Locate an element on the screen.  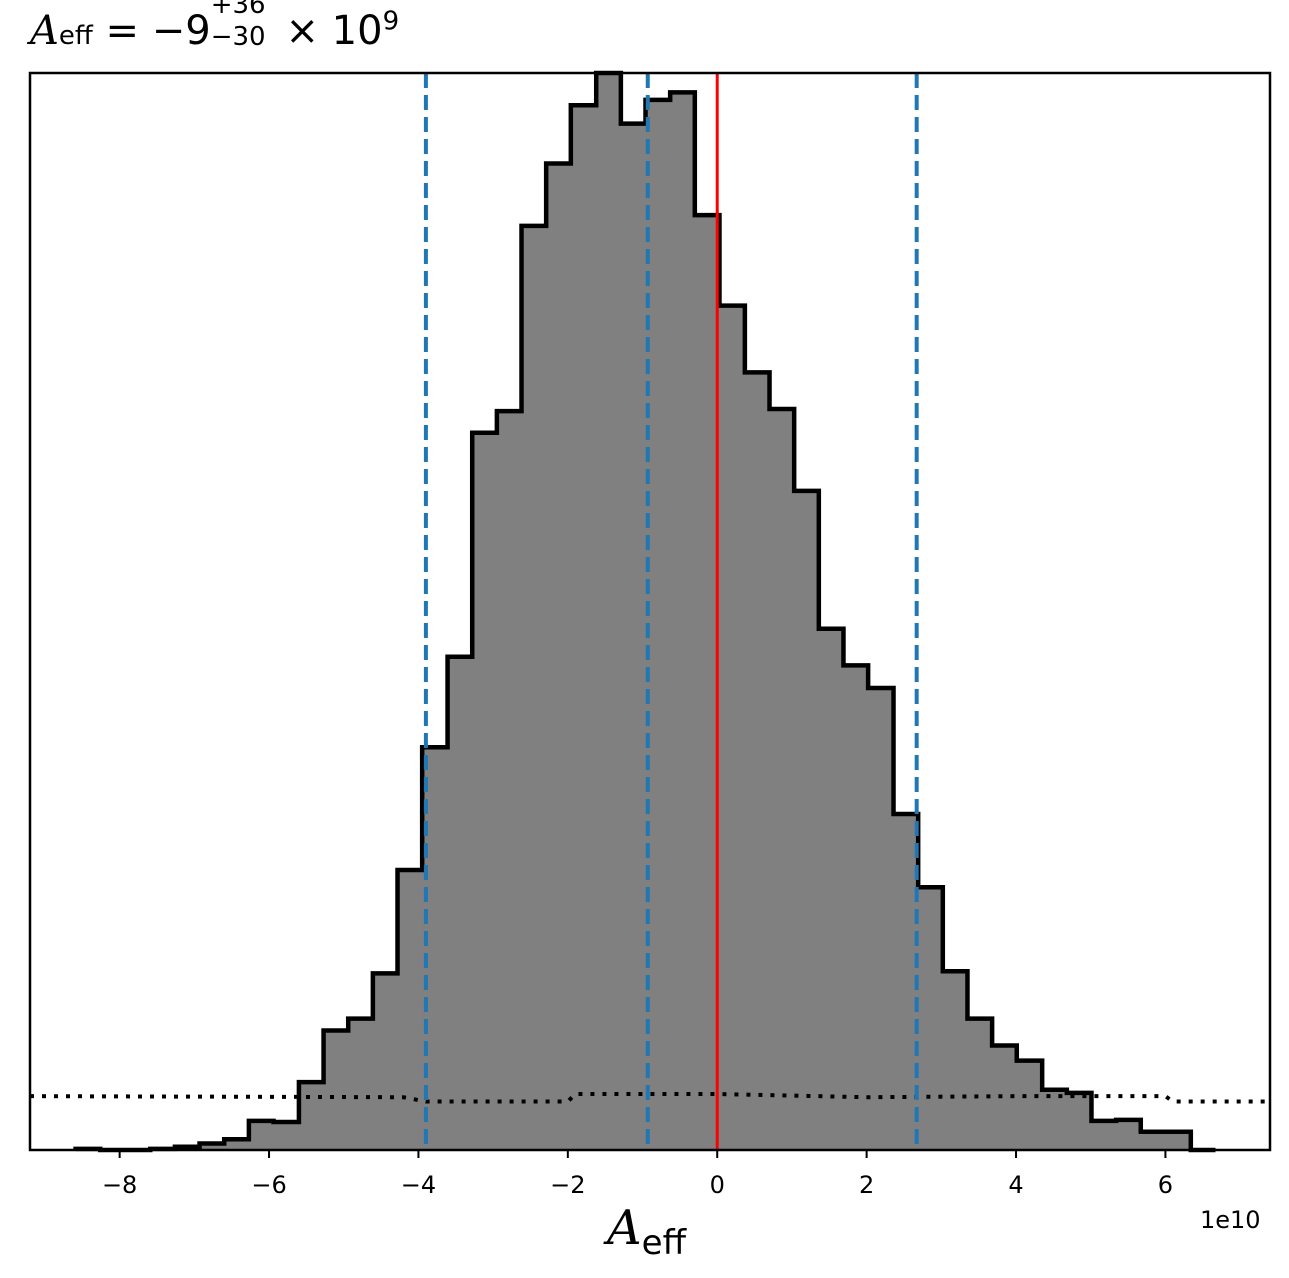
x-axis-label: Aeff is located at coordinates (646, 1231).